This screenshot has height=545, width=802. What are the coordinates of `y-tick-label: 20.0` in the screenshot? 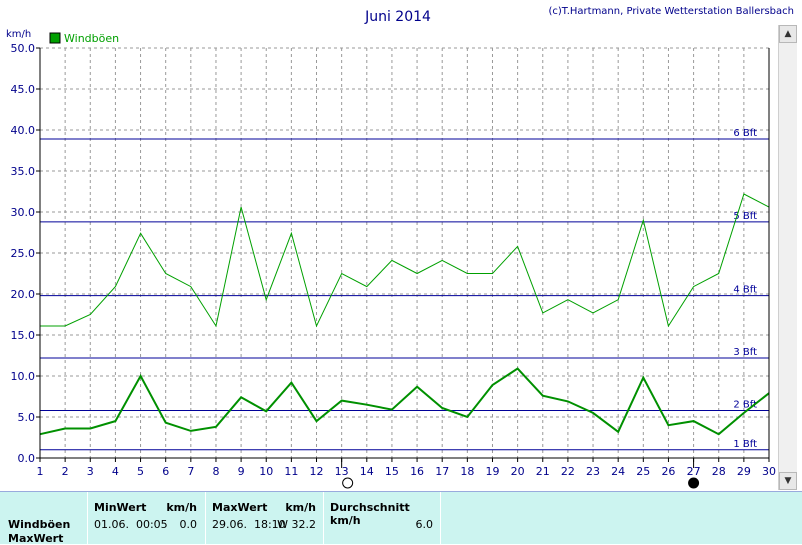 It's located at (23, 294).